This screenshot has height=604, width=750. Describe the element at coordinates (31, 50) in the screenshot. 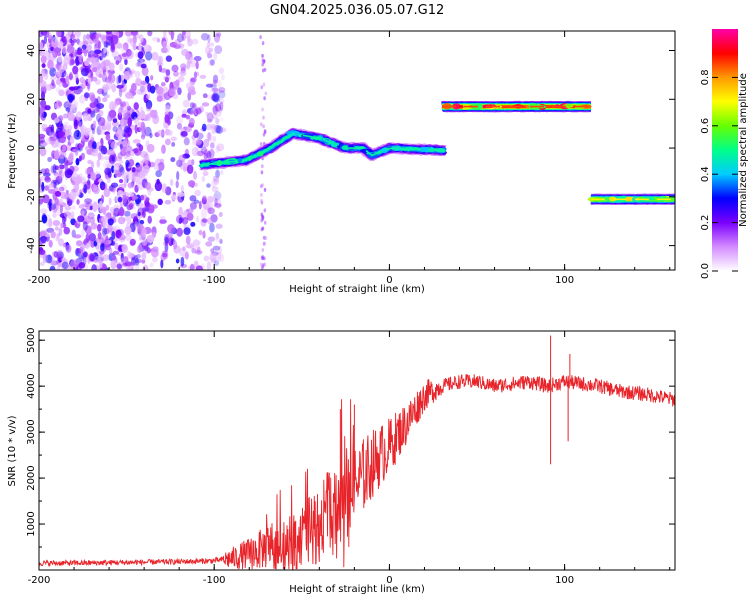

I see `y-tick-label: 40` at that location.